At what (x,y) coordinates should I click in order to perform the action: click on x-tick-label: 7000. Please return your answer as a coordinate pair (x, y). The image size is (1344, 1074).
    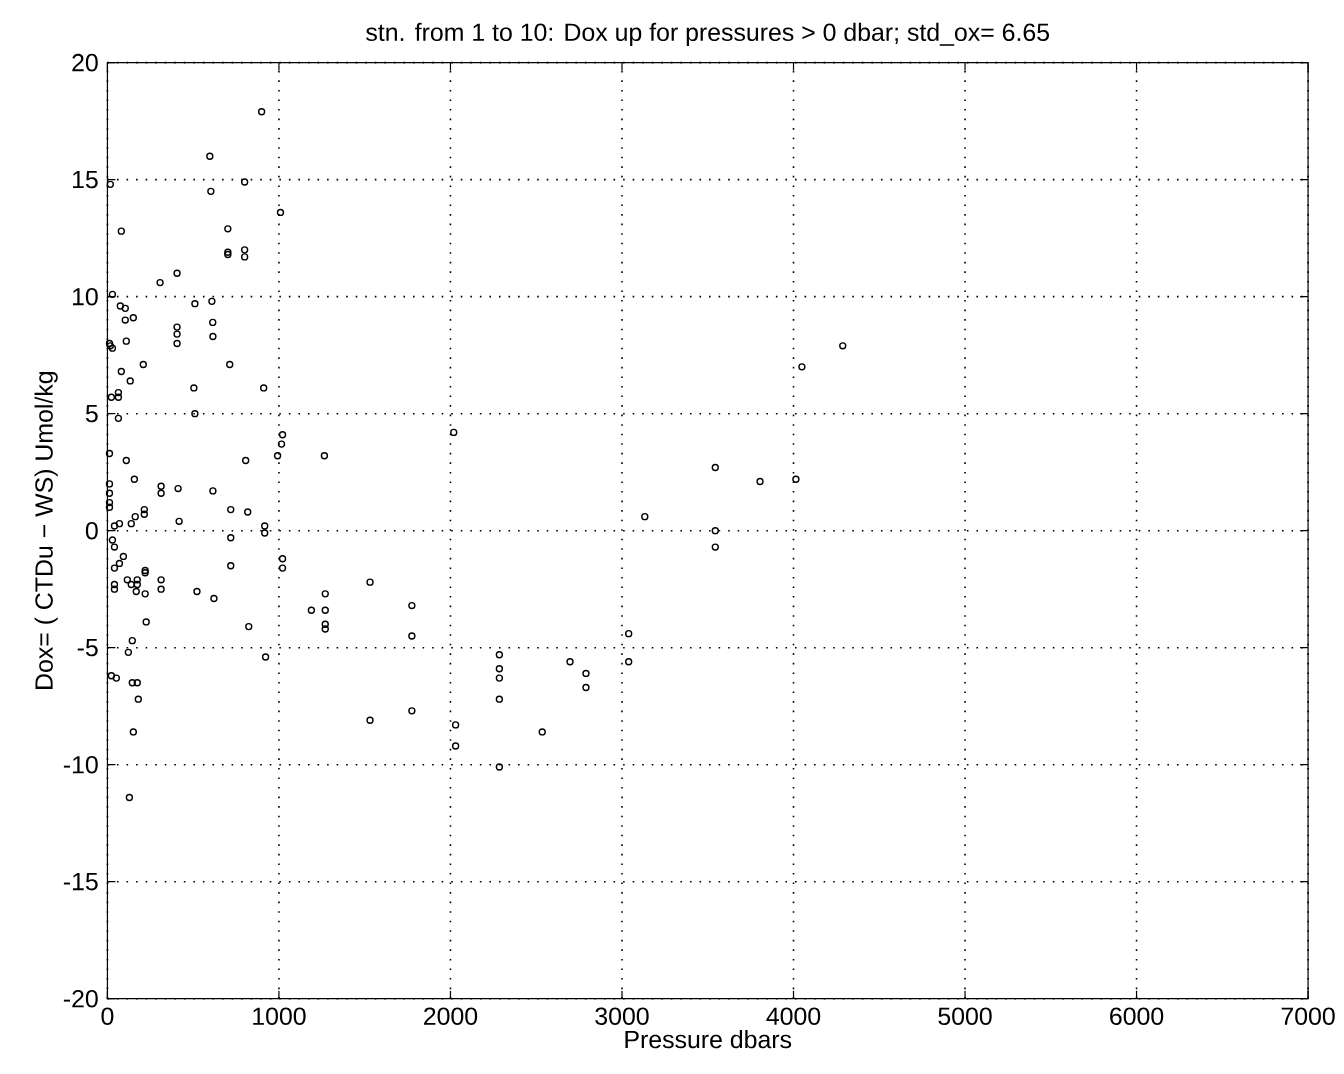
    Looking at the image, I should click on (1308, 1016).